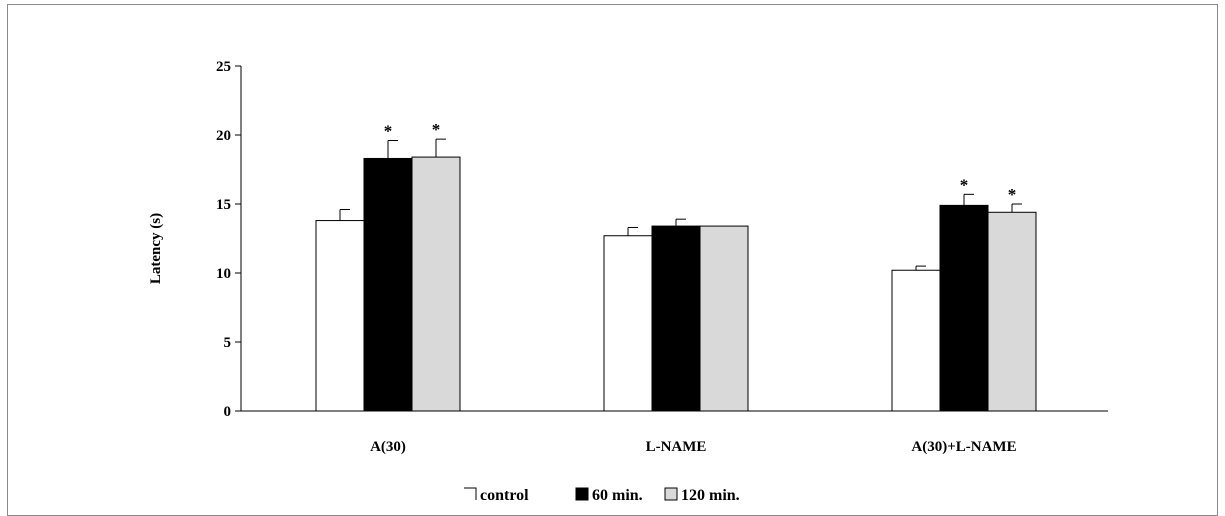 This screenshot has width=1225, height=516. What do you see at coordinates (710, 495) in the screenshot?
I see `legend-label: 120 min.` at bounding box center [710, 495].